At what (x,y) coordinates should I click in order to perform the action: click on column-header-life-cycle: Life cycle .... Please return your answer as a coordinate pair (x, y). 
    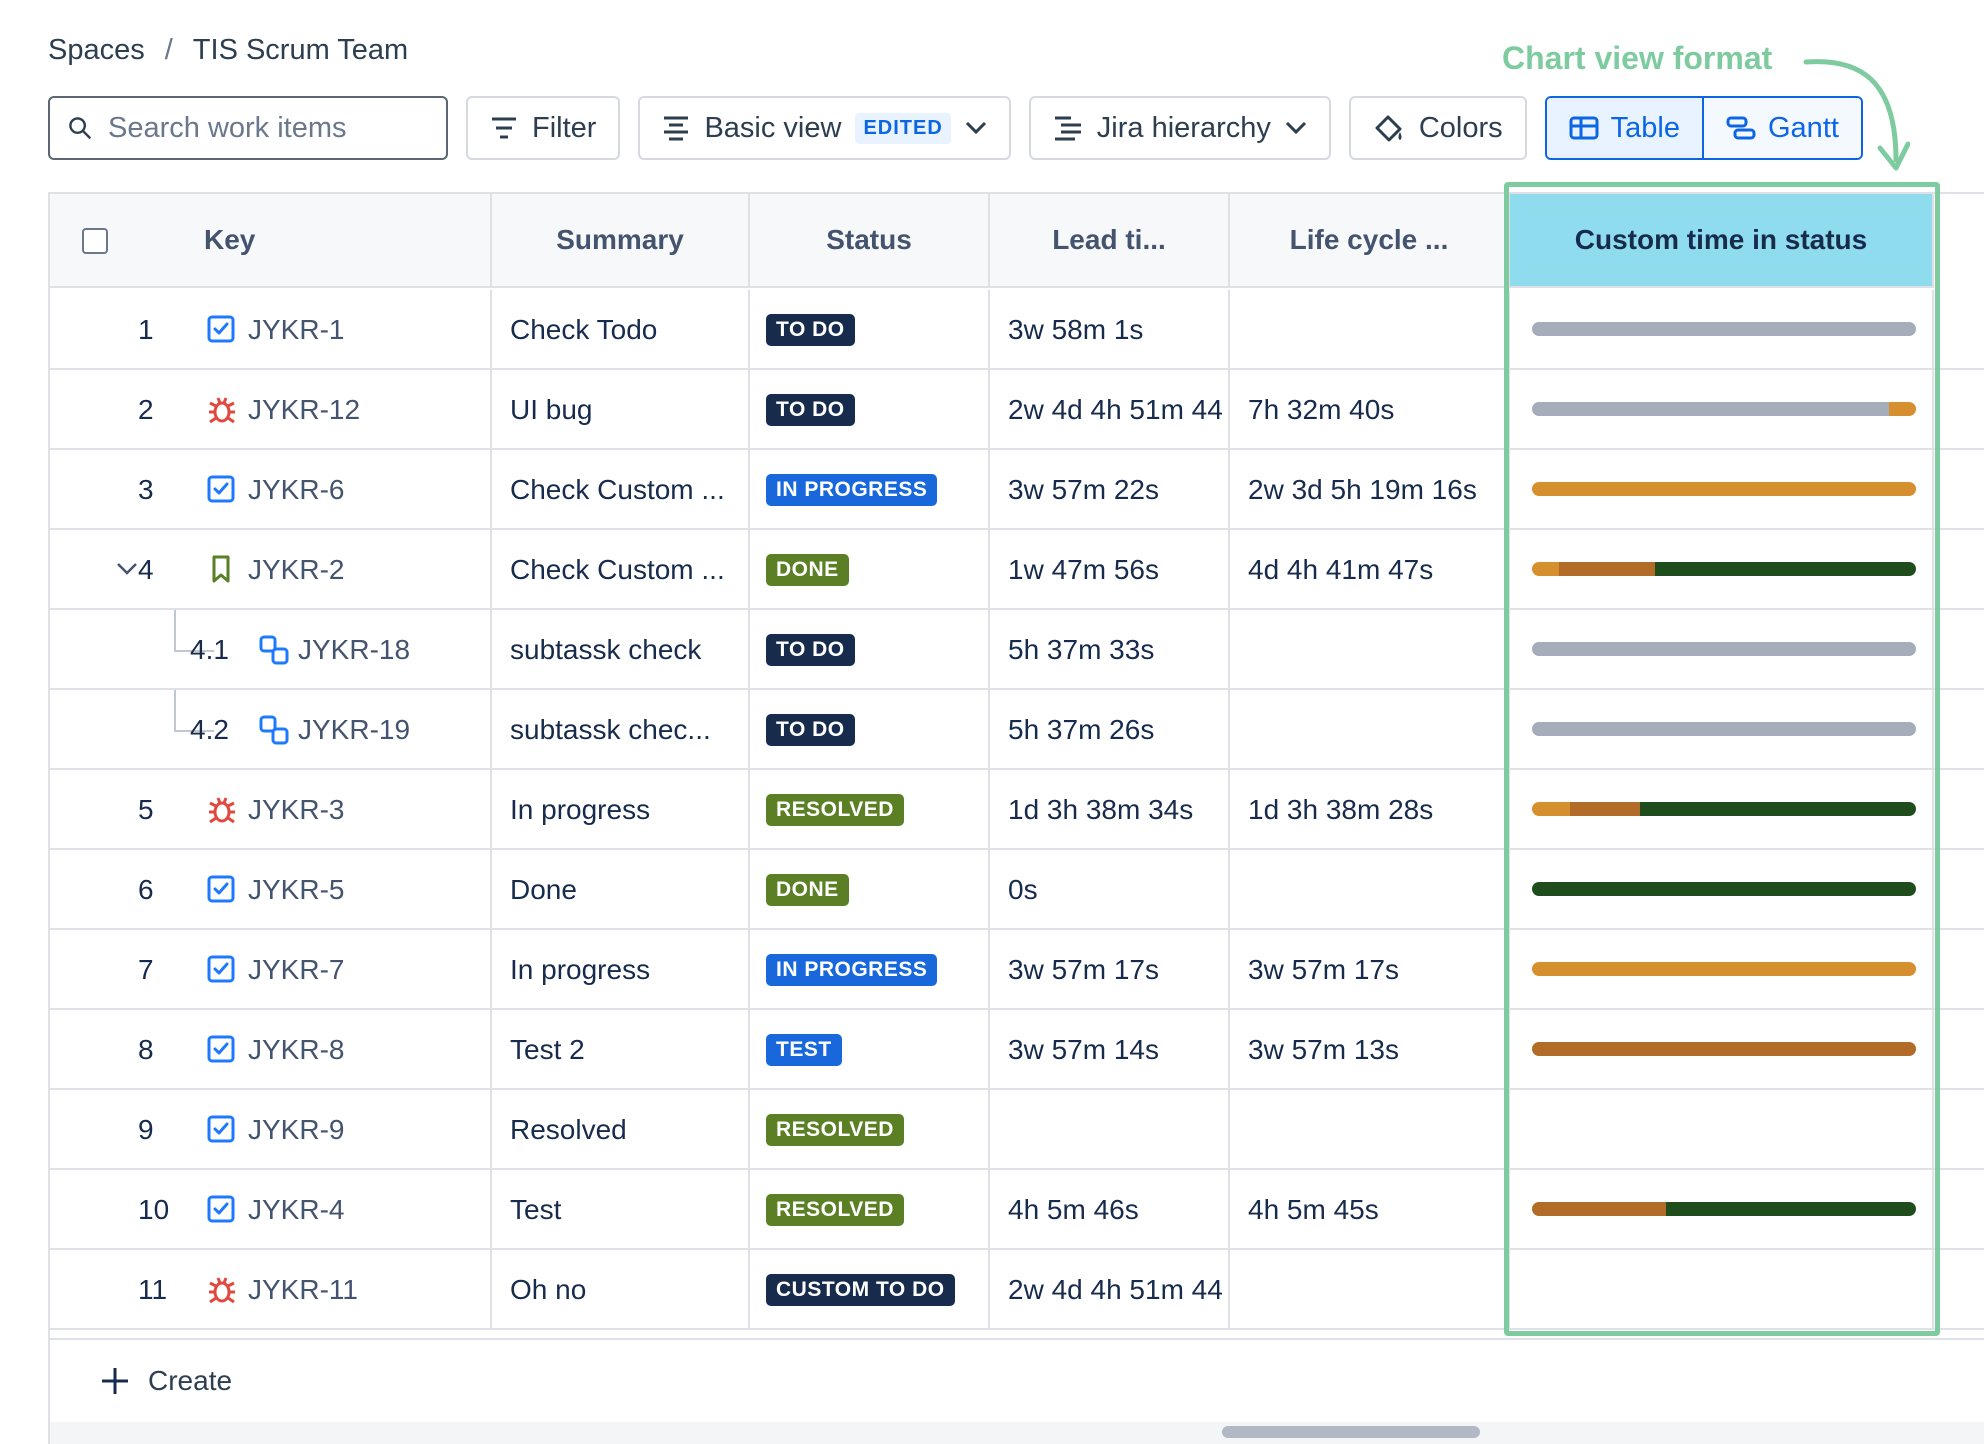
    Looking at the image, I should click on (1370, 241).